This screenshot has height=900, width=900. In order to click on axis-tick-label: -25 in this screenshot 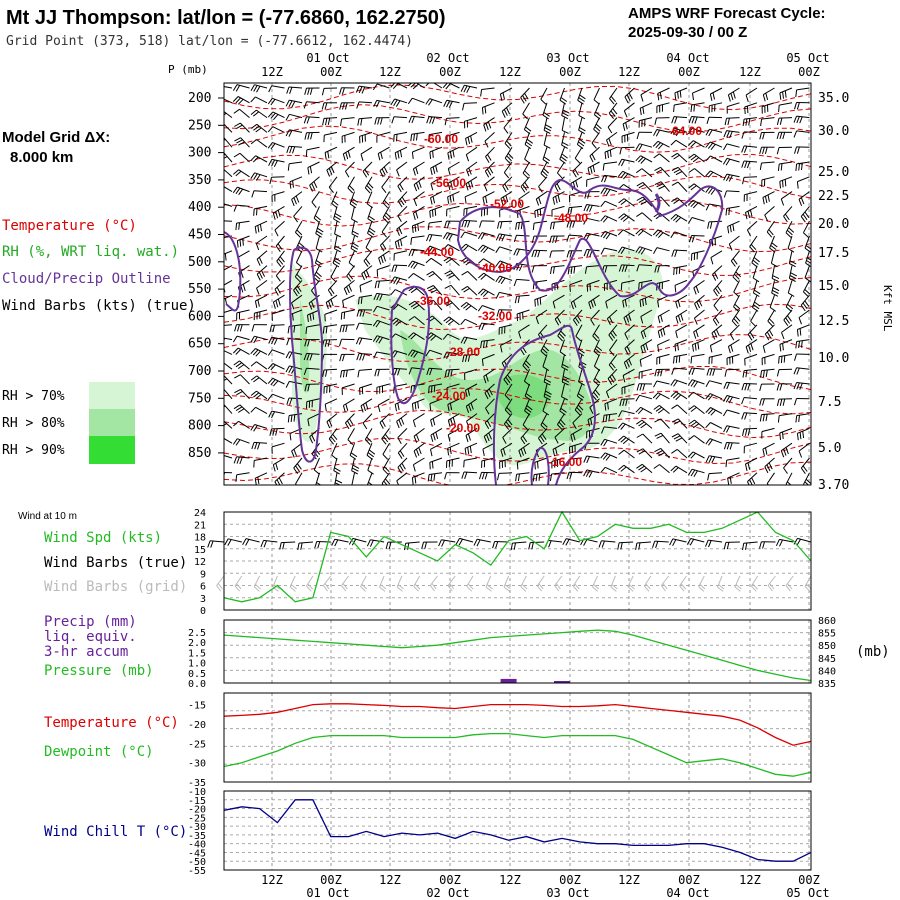, I will do `click(197, 818)`.